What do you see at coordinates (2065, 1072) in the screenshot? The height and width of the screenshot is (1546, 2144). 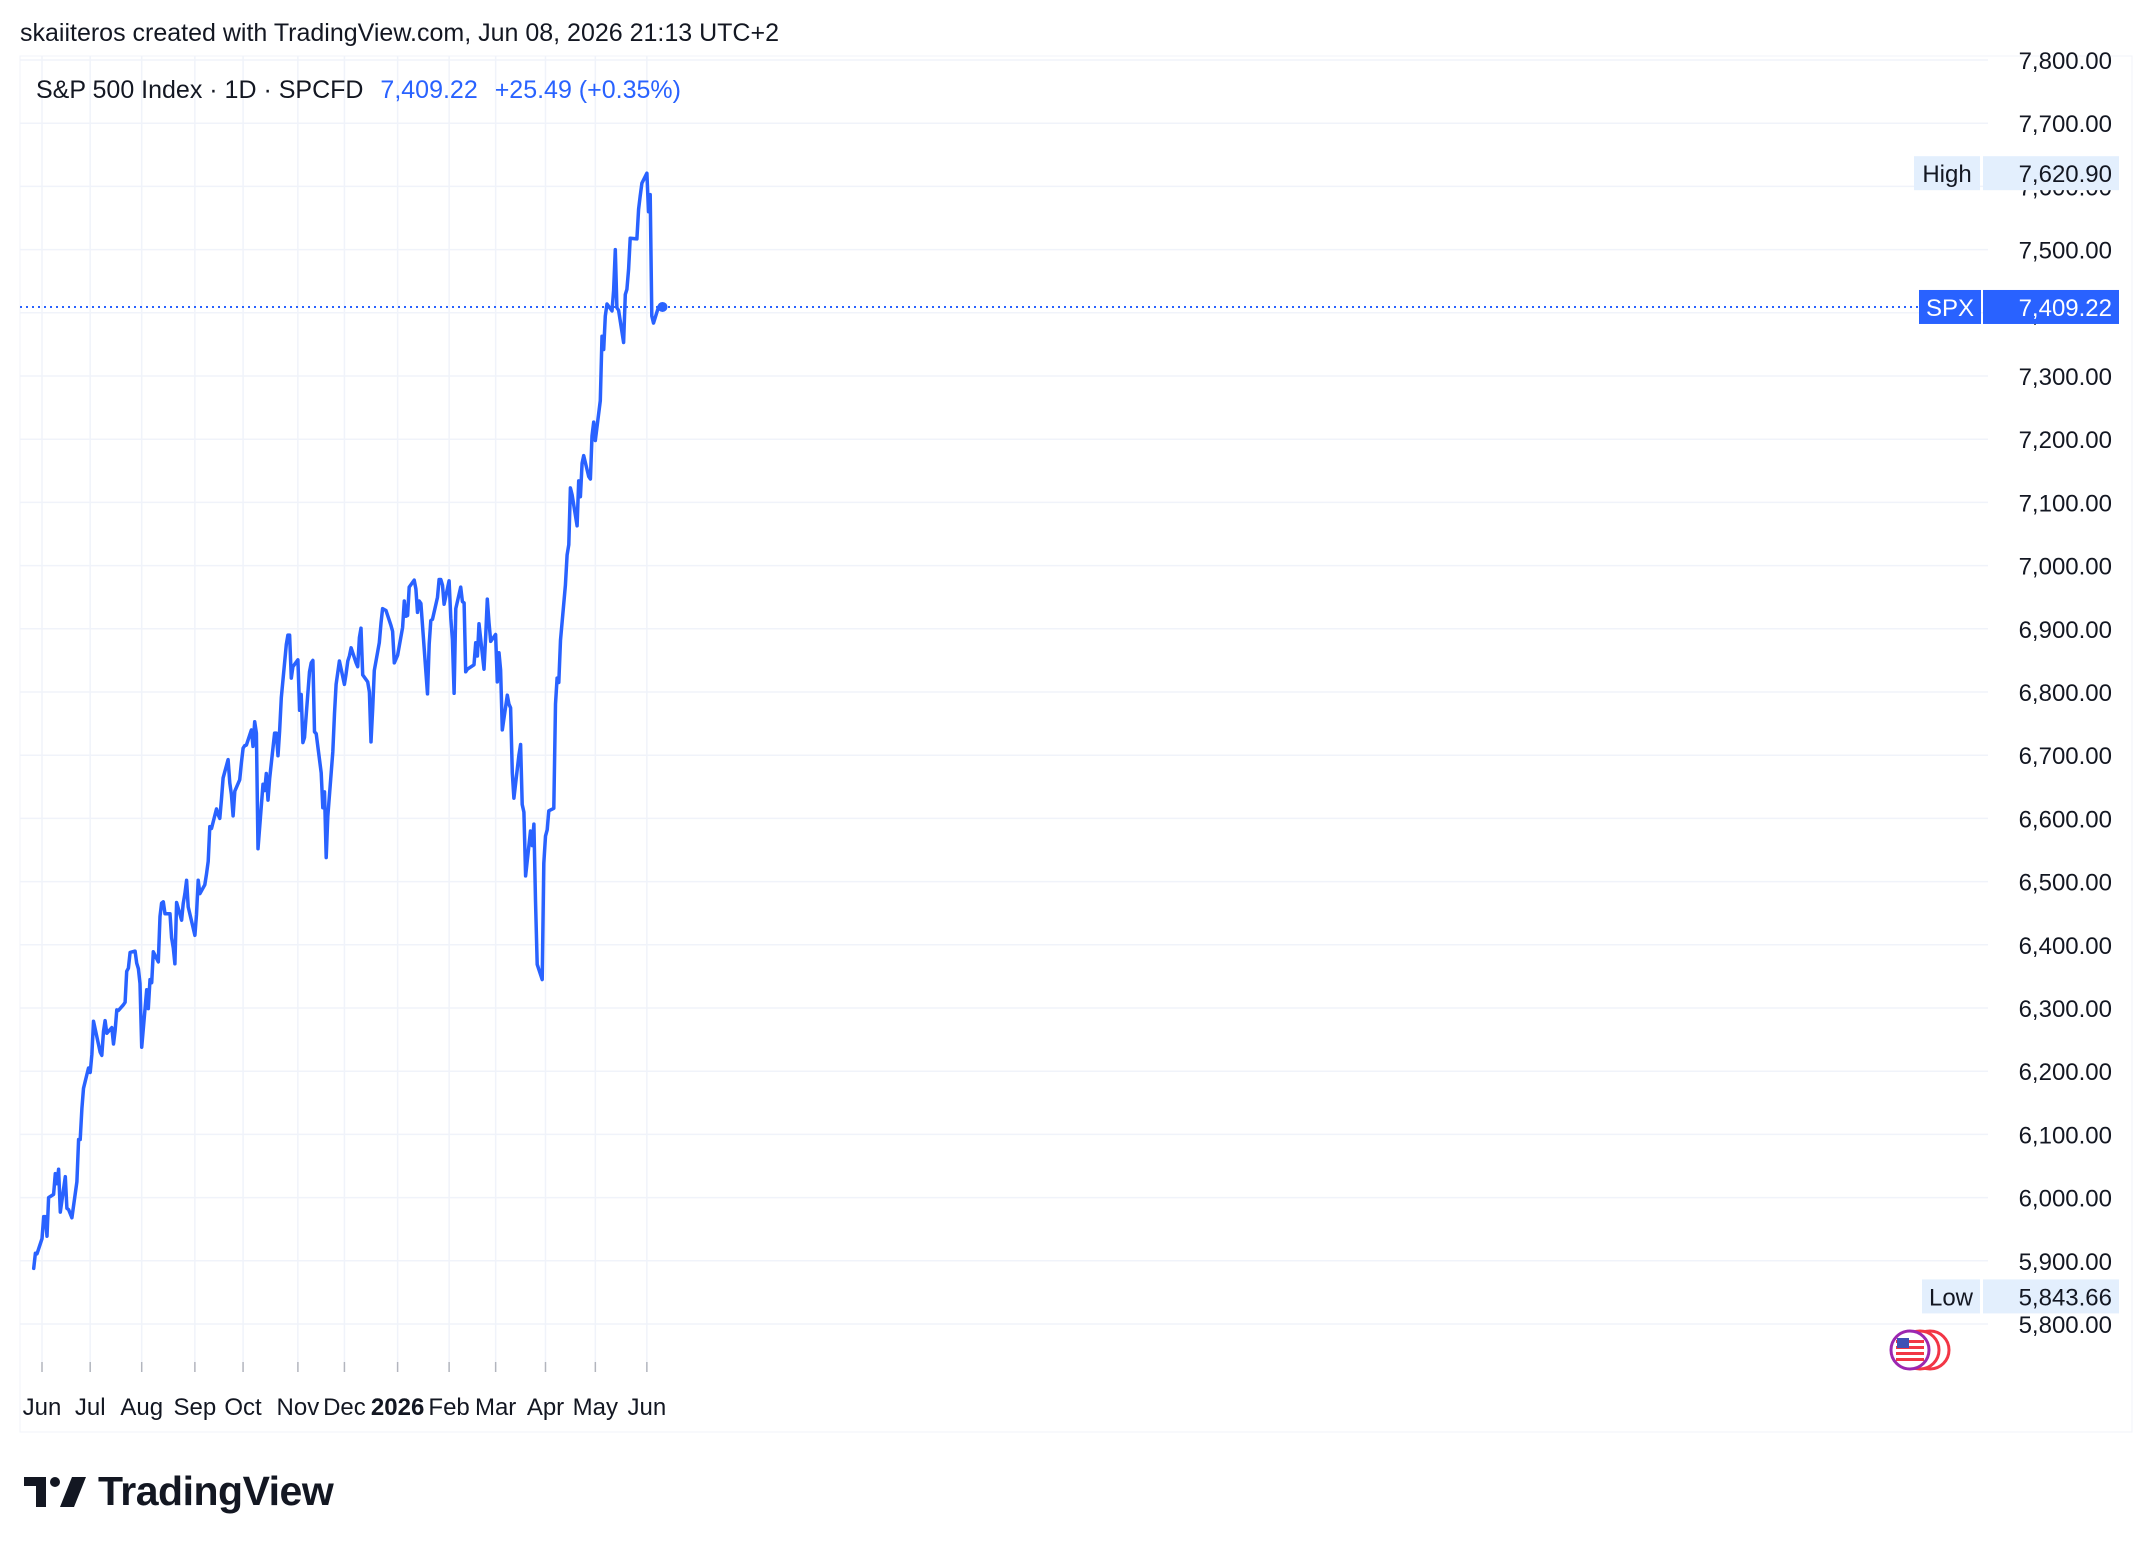 I see `y-tick-label: 6,200.00` at bounding box center [2065, 1072].